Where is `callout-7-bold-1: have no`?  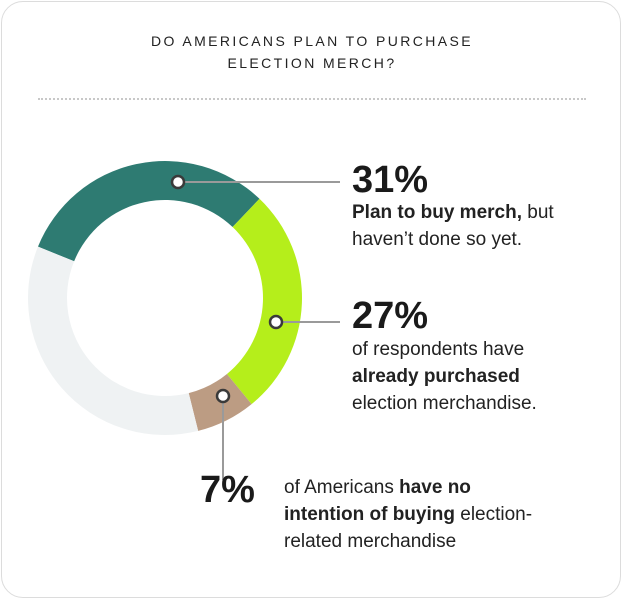 callout-7-bold-1: have no is located at coordinates (435, 487).